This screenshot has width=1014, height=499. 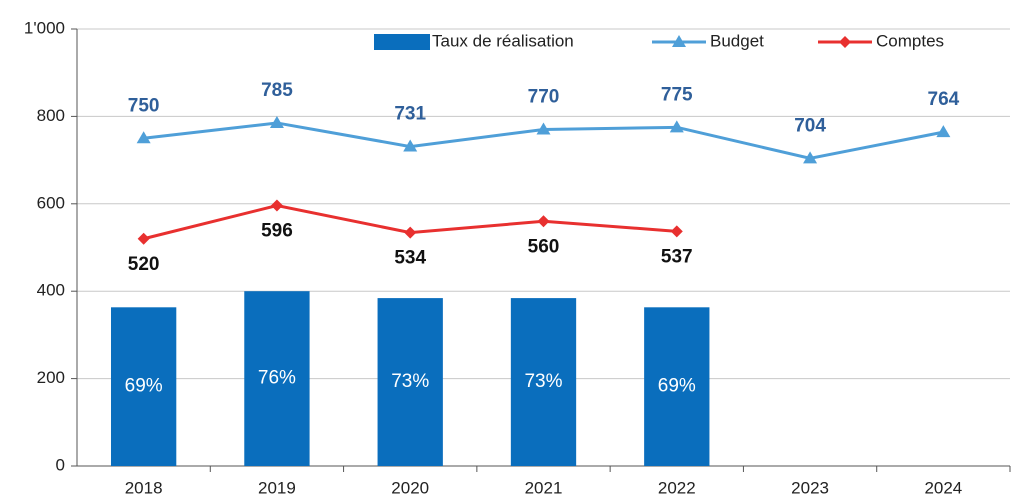 I want to click on y-tick-label: 1'000, so click(x=44, y=27).